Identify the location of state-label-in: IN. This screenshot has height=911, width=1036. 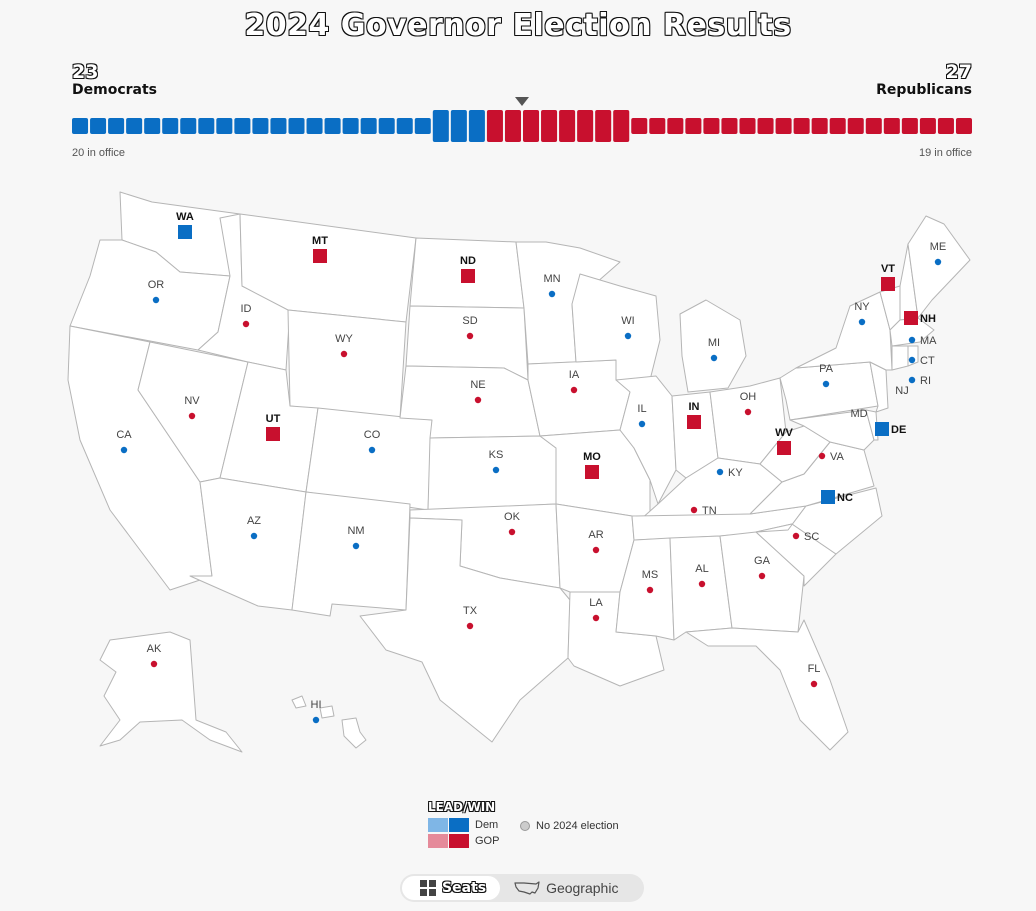
(694, 407).